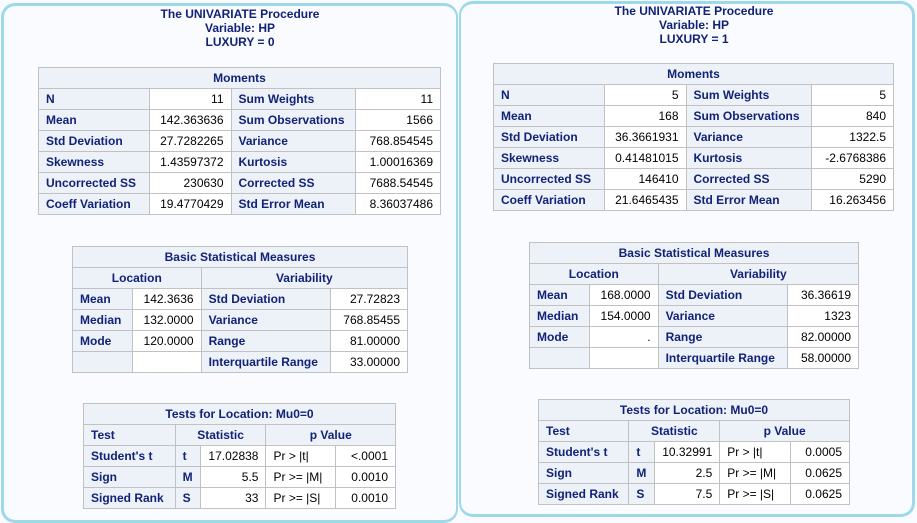 The width and height of the screenshot is (917, 523). What do you see at coordinates (239, 78) in the screenshot?
I see `table-caption: Moments` at bounding box center [239, 78].